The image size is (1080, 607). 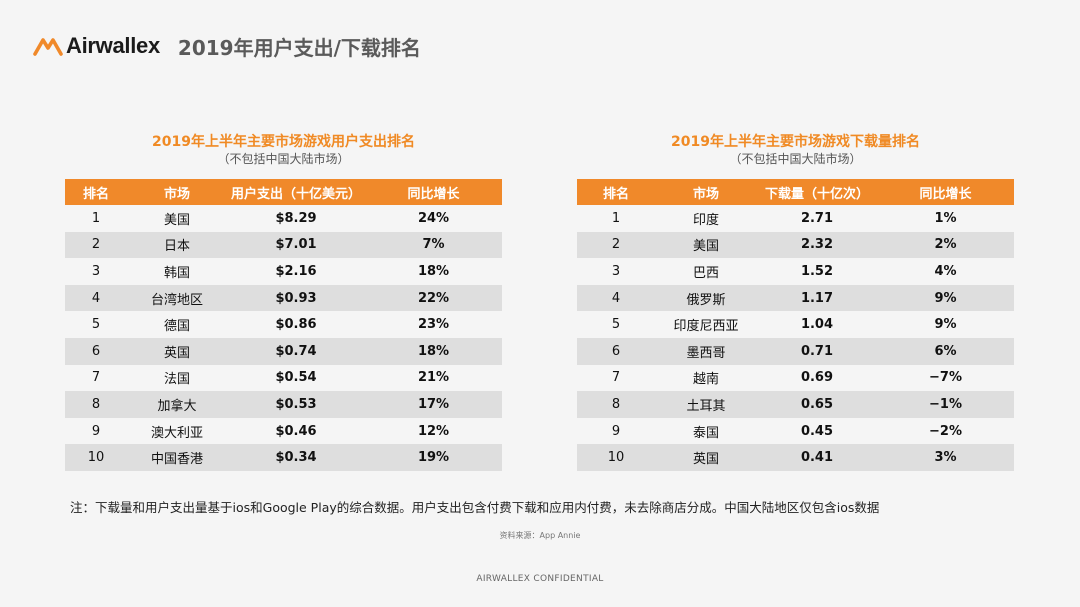 I want to click on growth-cell: 2%, so click(x=945, y=245).